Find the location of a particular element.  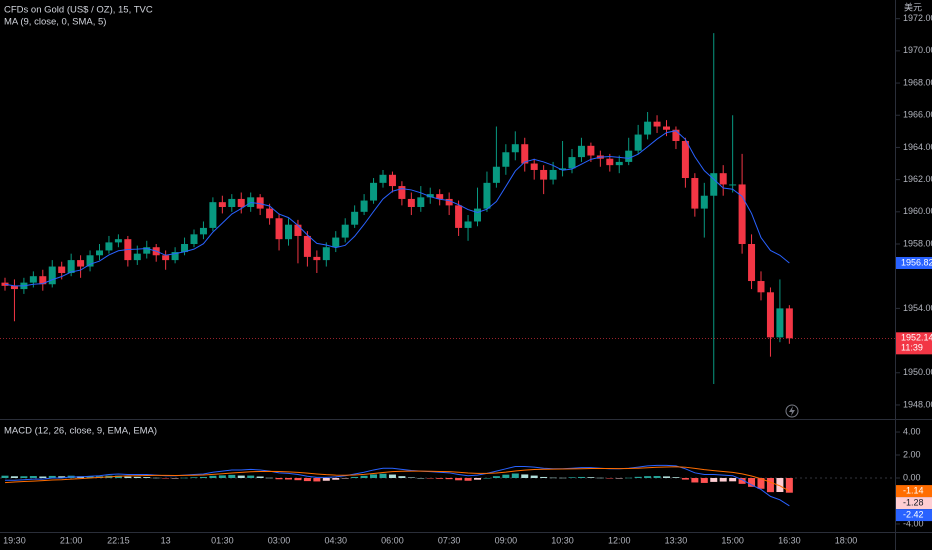

y-tick-label: 0.00 is located at coordinates (912, 477).